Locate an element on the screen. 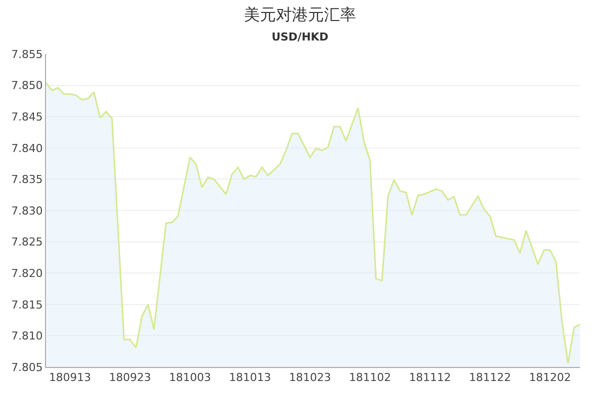  x-tick-label: 181023 is located at coordinates (310, 377).